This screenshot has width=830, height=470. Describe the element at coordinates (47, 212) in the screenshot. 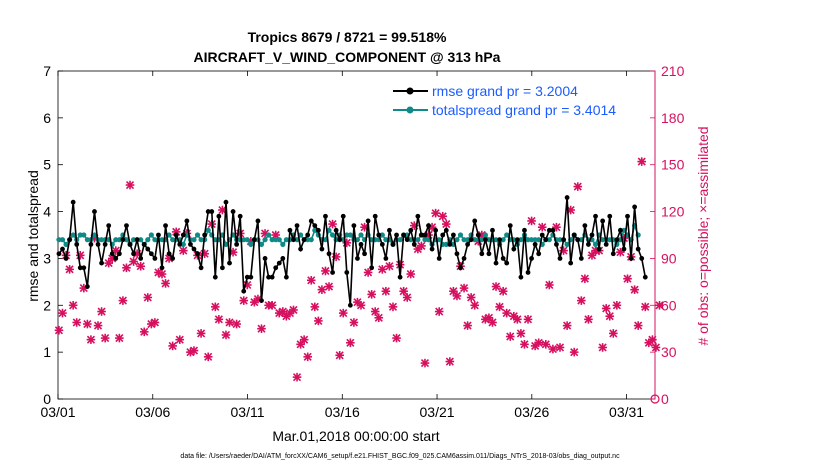

I see `y-left-tick-label: 4` at that location.